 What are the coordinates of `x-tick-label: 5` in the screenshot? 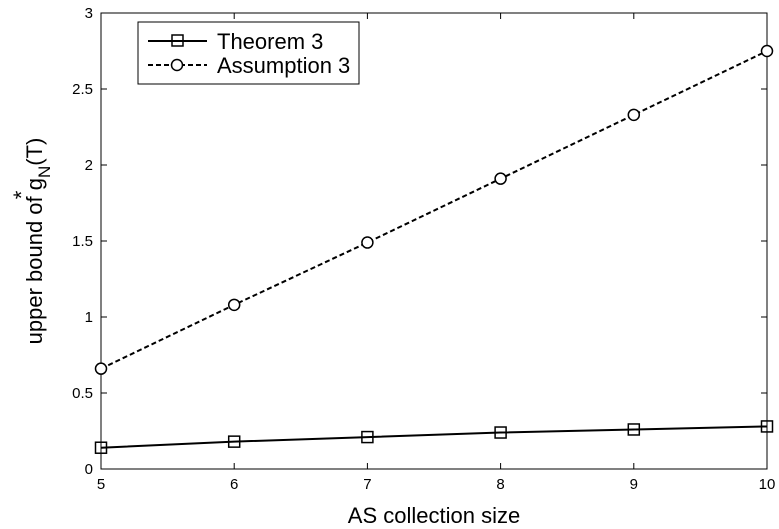 It's located at (101, 484).